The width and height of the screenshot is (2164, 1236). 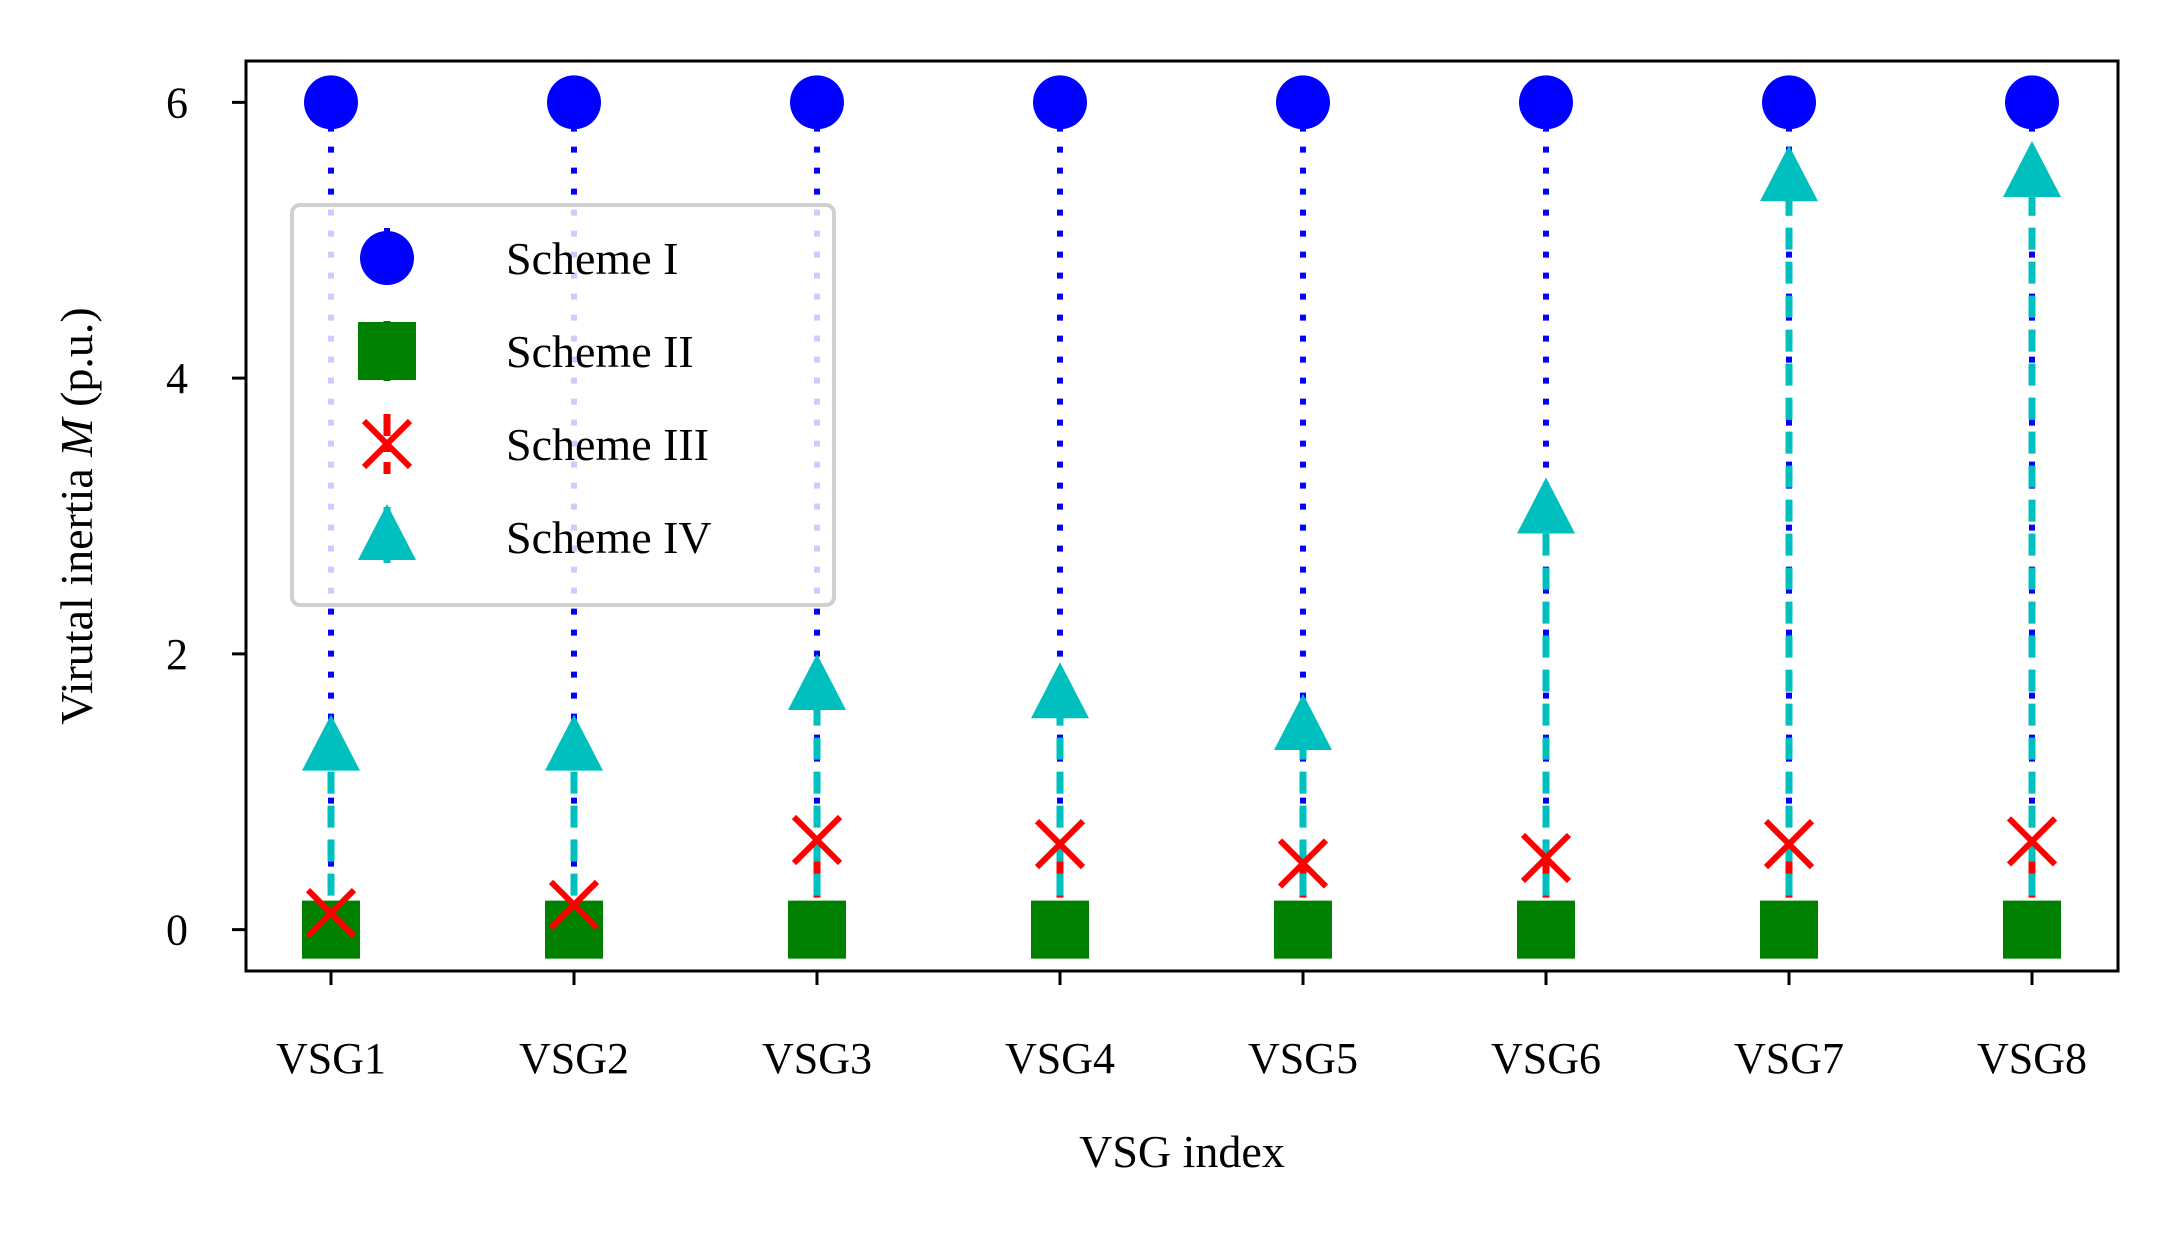 I want to click on legend-entry: Scheme III, so click(x=535, y=444).